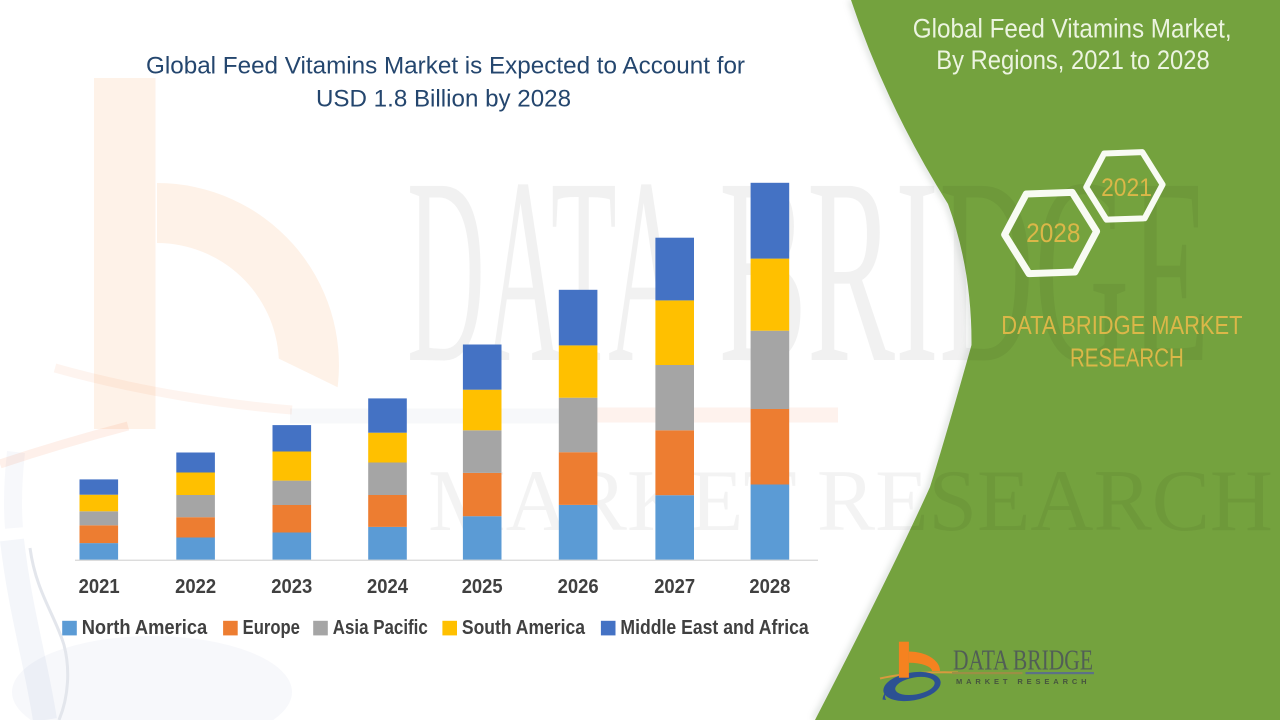  What do you see at coordinates (1127, 357) in the screenshot?
I see `svg-text: RESEARCH` at bounding box center [1127, 357].